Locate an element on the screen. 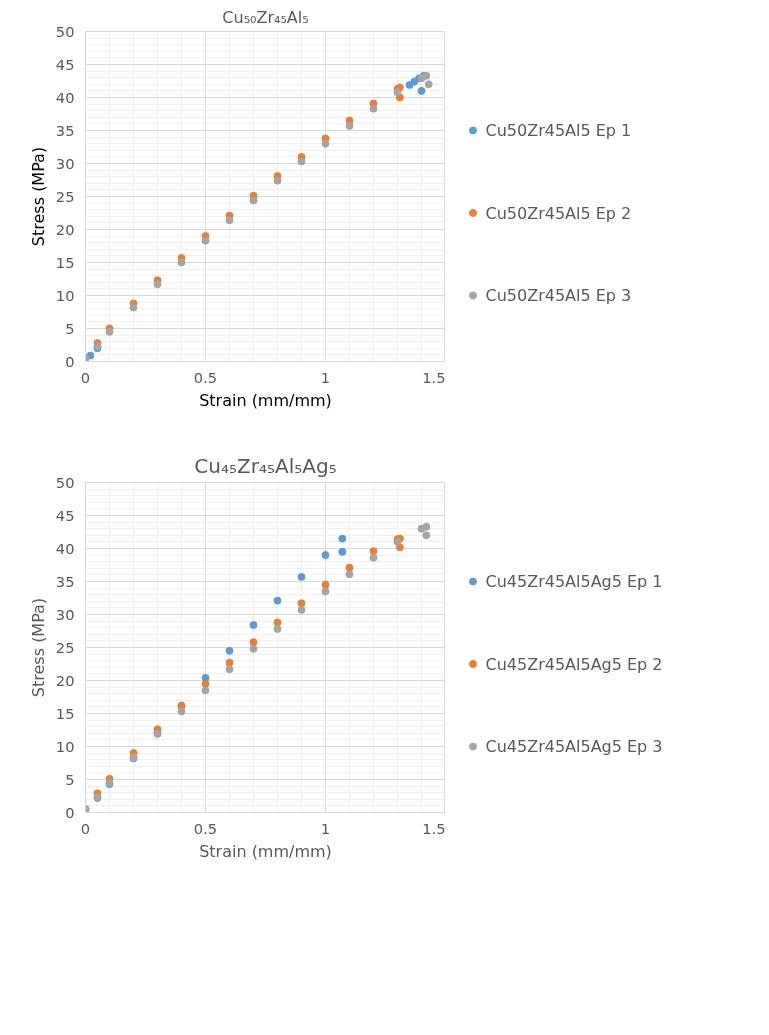 The image size is (769, 1035). legend-label: Cu50Zr45Al5 Ep 2 is located at coordinates (558, 213).